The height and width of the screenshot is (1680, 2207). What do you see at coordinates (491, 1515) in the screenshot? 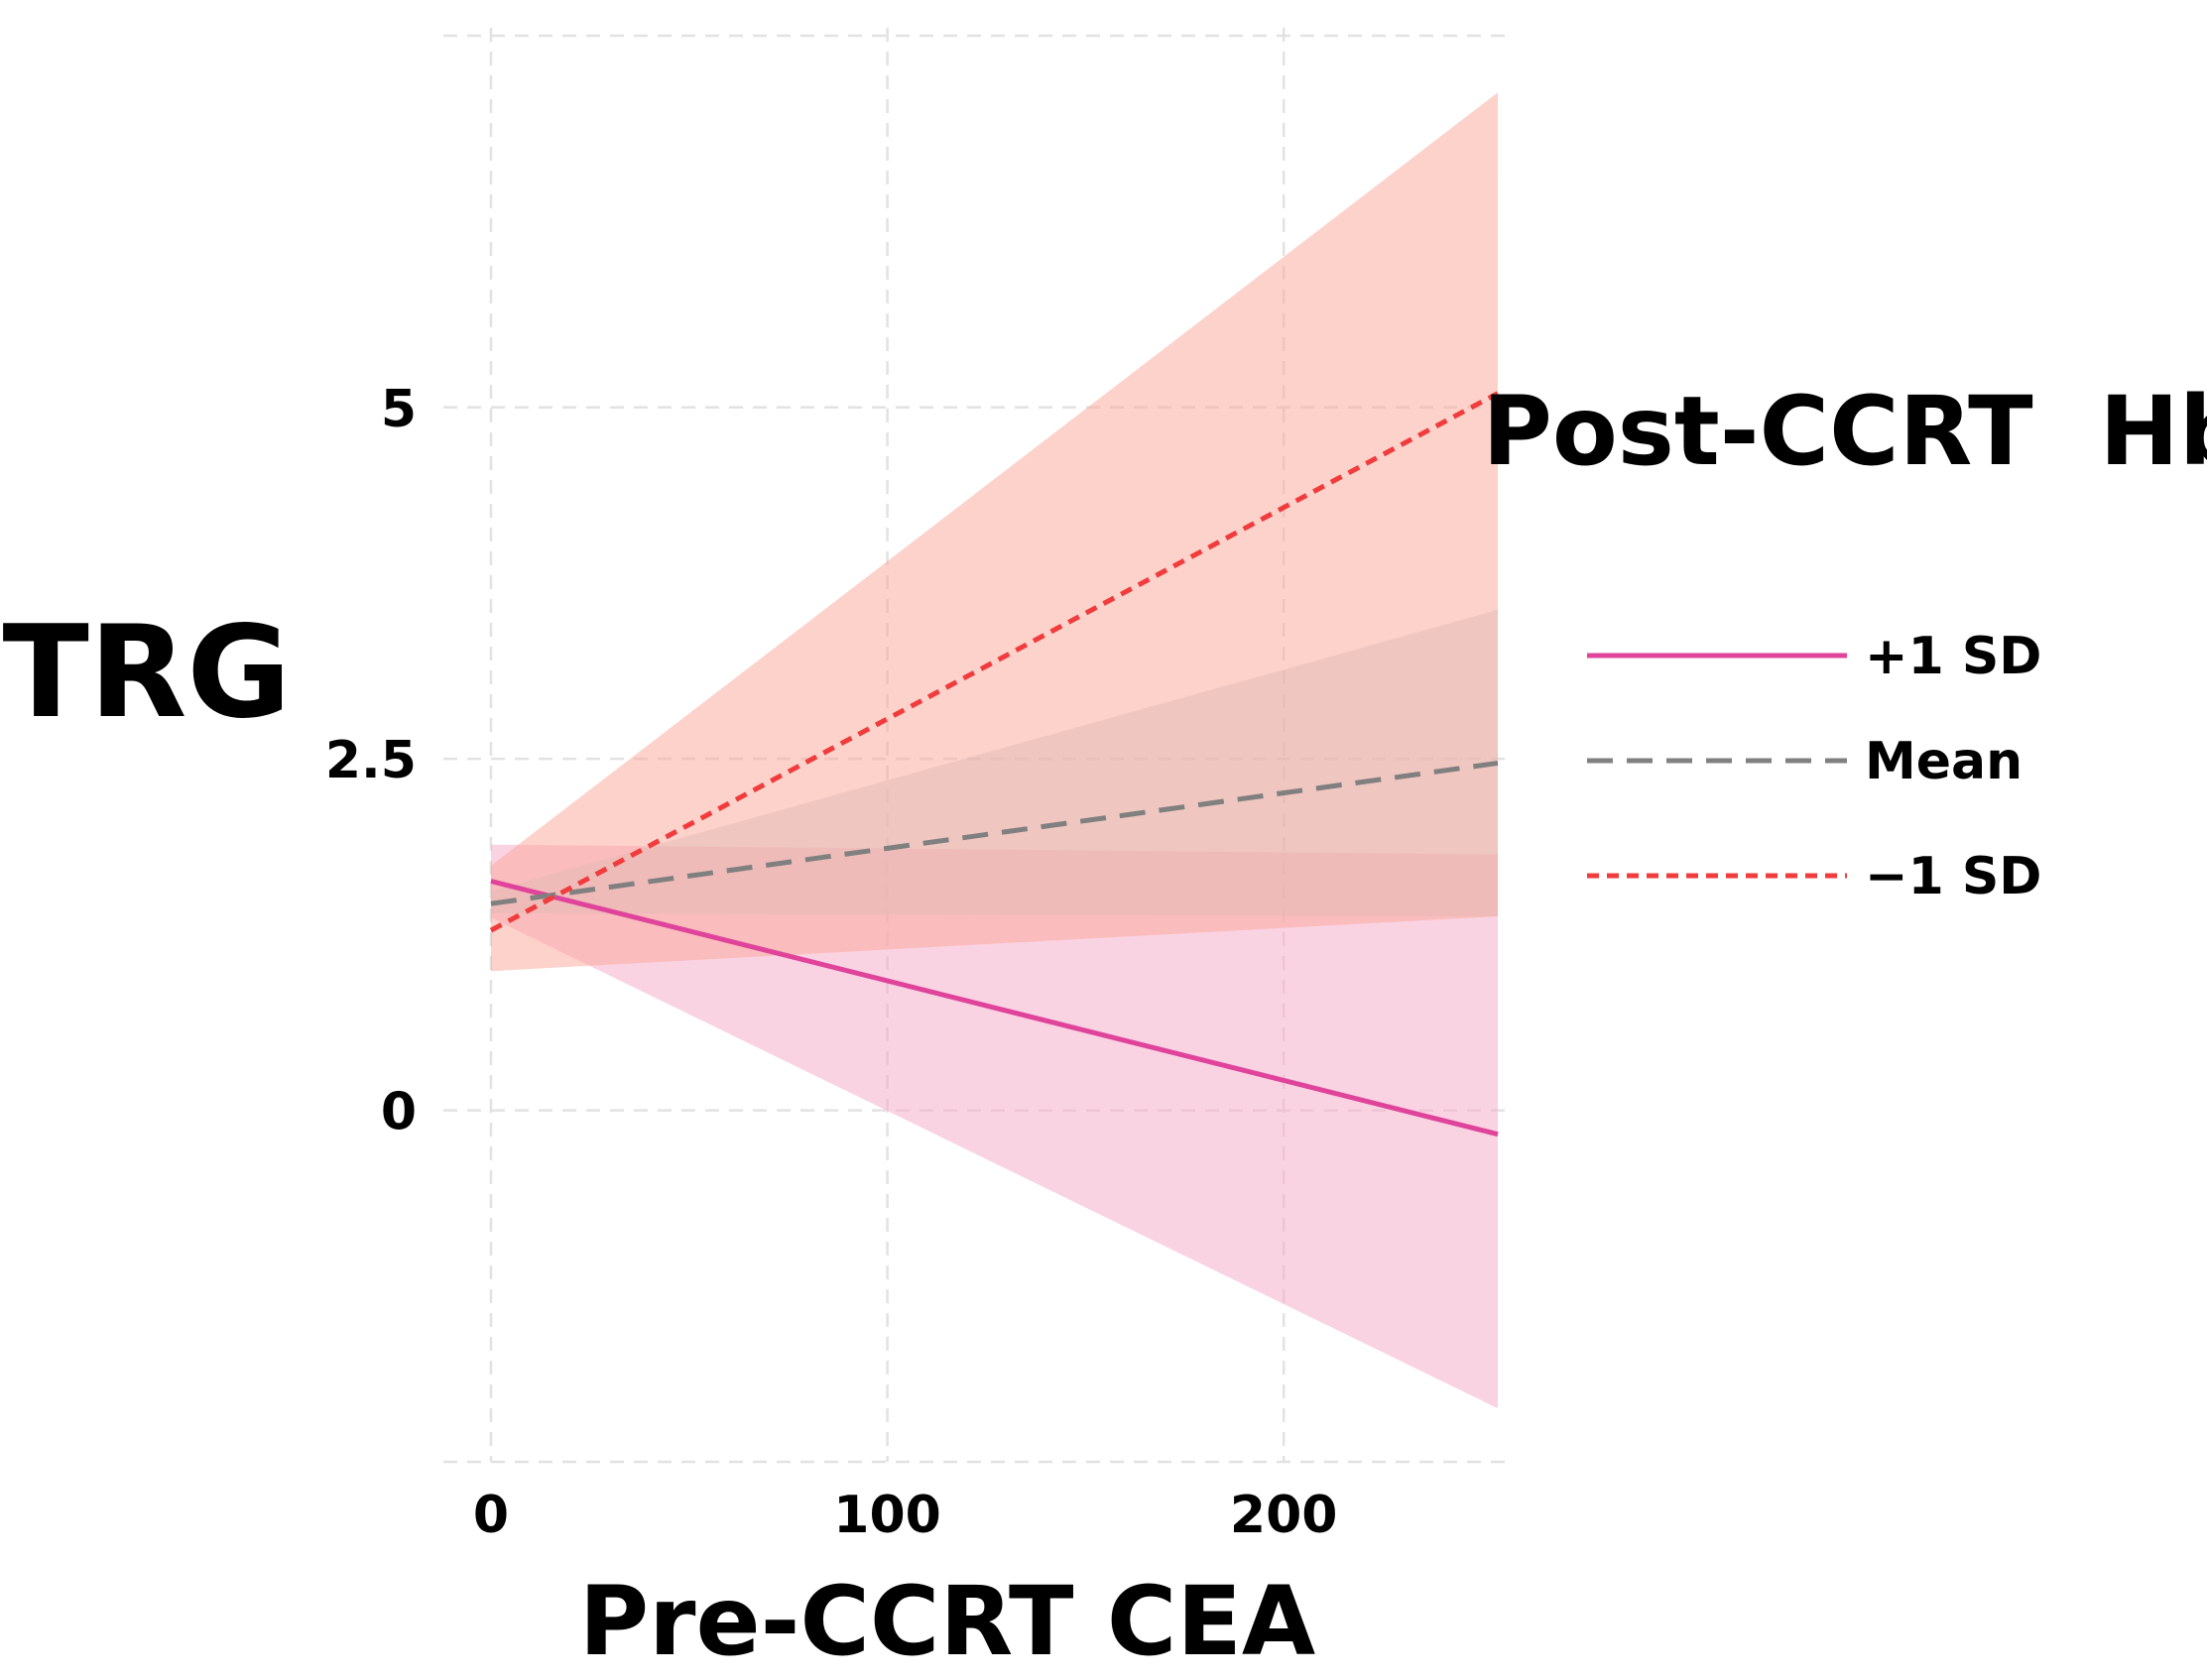
I see `x-tick-label: 0` at bounding box center [491, 1515].